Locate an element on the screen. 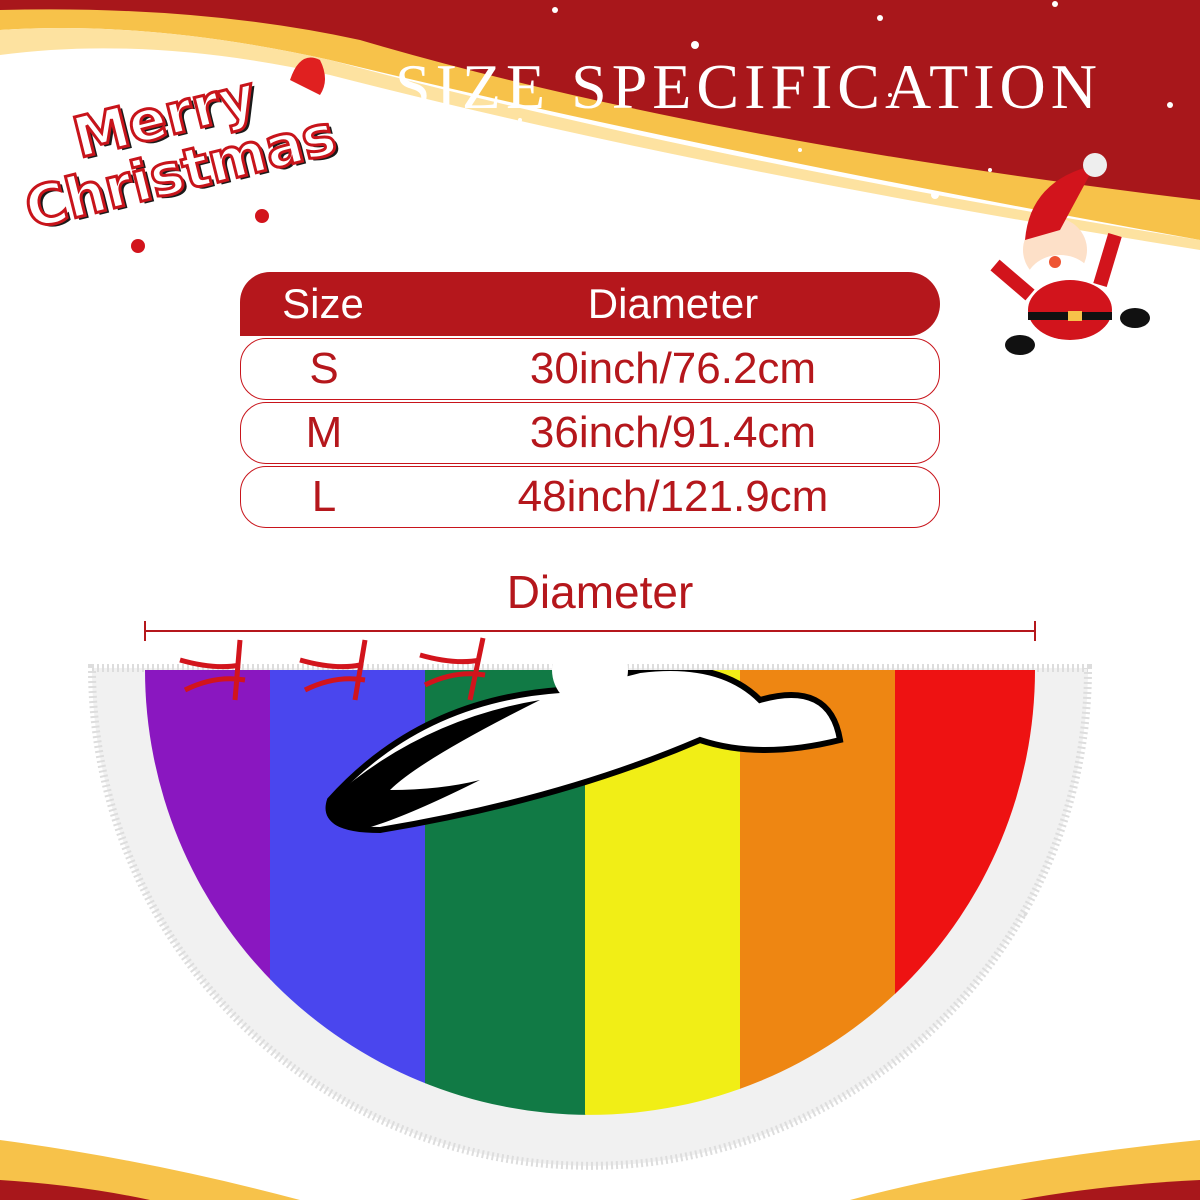 This screenshot has width=1200, height=1200. christmas-ornaments is located at coordinates (228, 155).